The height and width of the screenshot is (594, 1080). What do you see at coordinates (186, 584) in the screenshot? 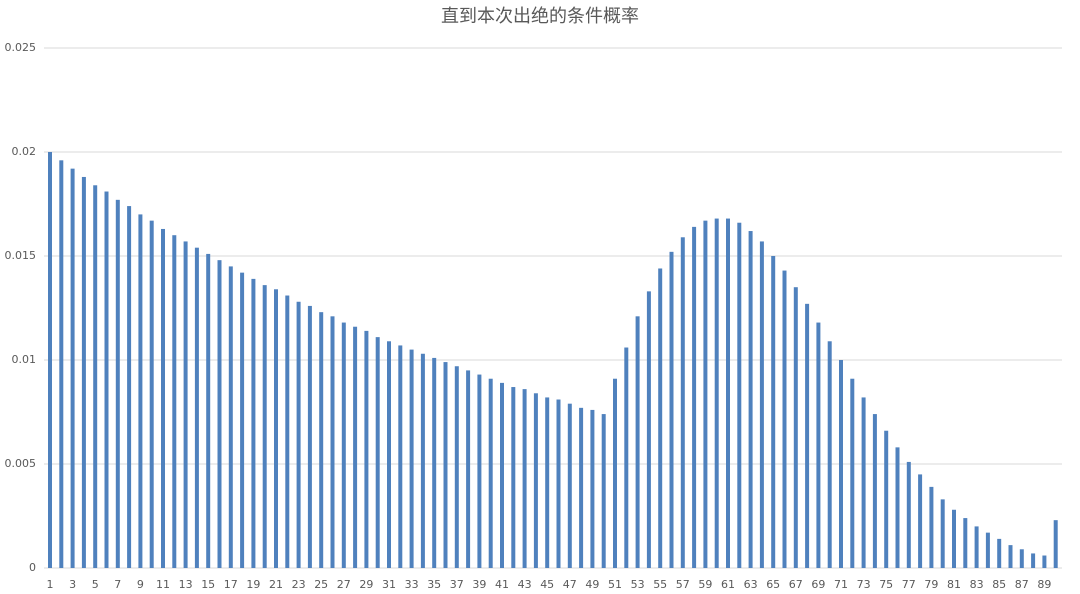
I see `x-tick-label: 13` at bounding box center [186, 584].